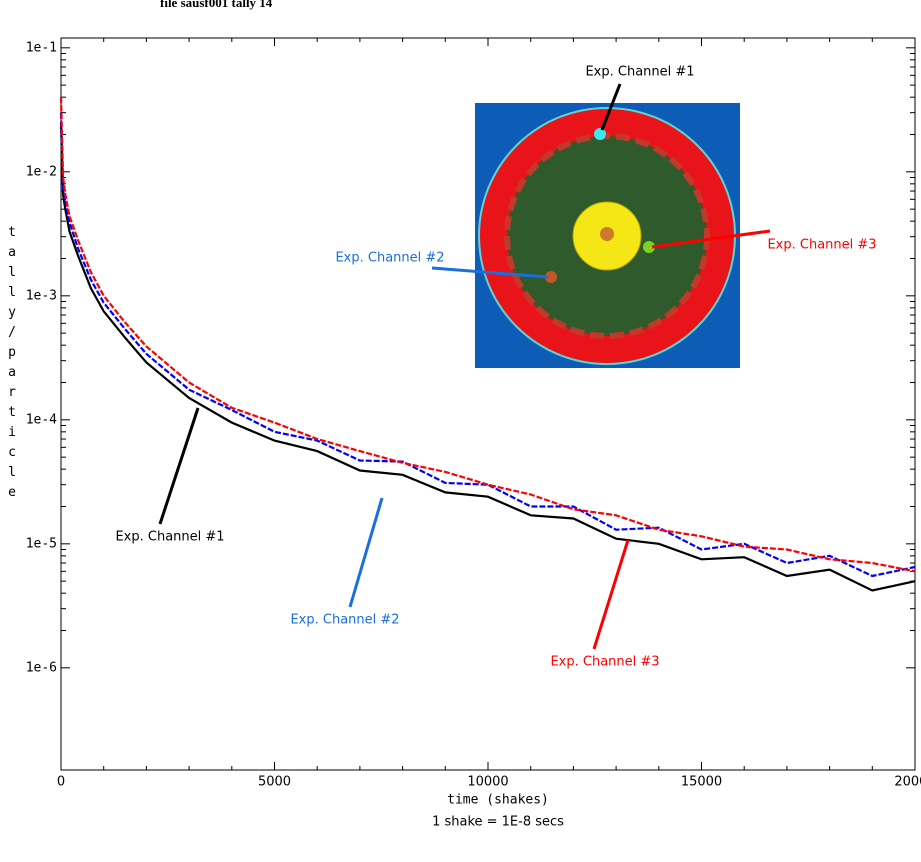 Image resolution: width=921 pixels, height=862 pixels. Describe the element at coordinates (701, 782) in the screenshot. I see `x-tick-label: 15000` at that location.